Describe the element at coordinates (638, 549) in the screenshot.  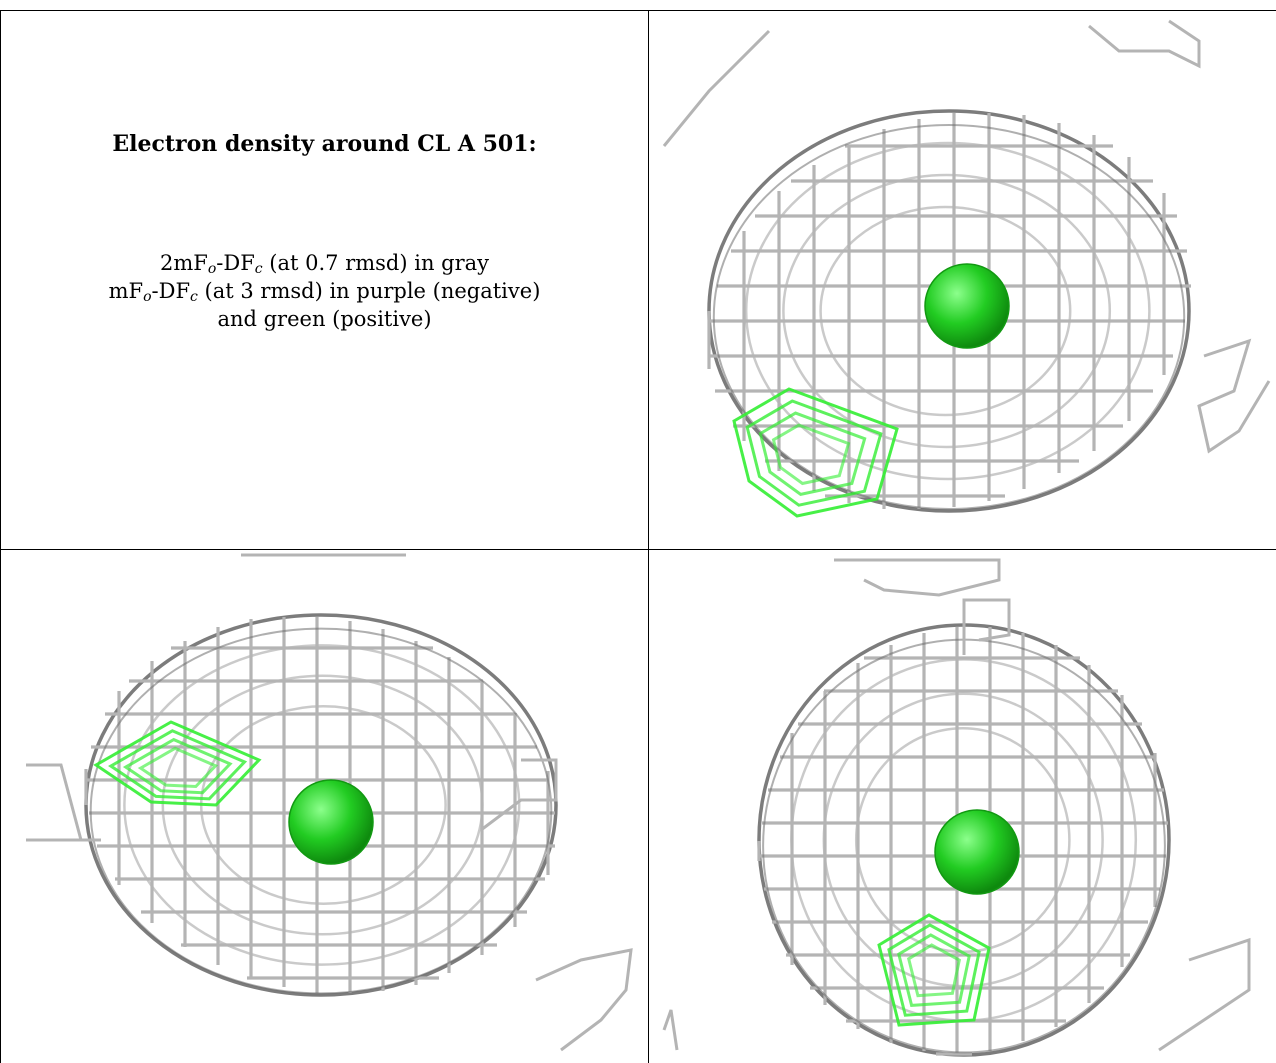
I see `divider-horizontal` at that location.